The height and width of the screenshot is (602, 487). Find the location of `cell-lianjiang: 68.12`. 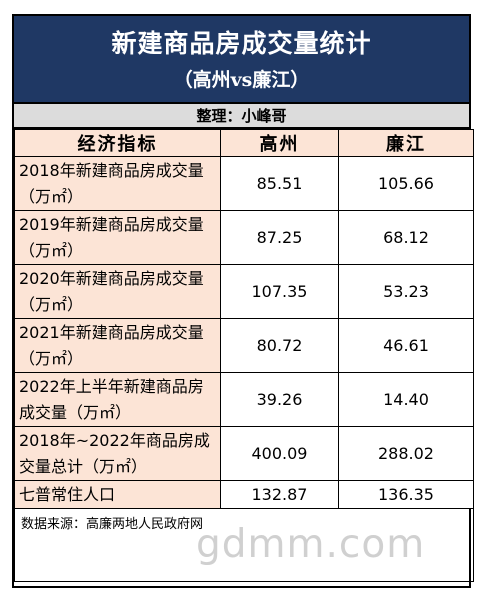

cell-lianjiang: 68.12 is located at coordinates (406, 237).